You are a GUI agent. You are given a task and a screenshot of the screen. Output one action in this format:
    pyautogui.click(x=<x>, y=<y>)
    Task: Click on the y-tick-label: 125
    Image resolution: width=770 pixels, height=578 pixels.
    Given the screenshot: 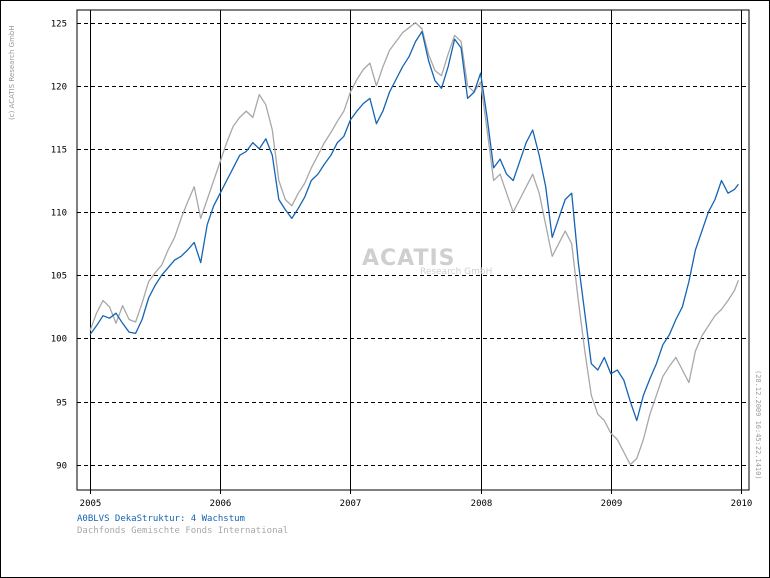 What is the action you would take?
    pyautogui.click(x=59, y=25)
    